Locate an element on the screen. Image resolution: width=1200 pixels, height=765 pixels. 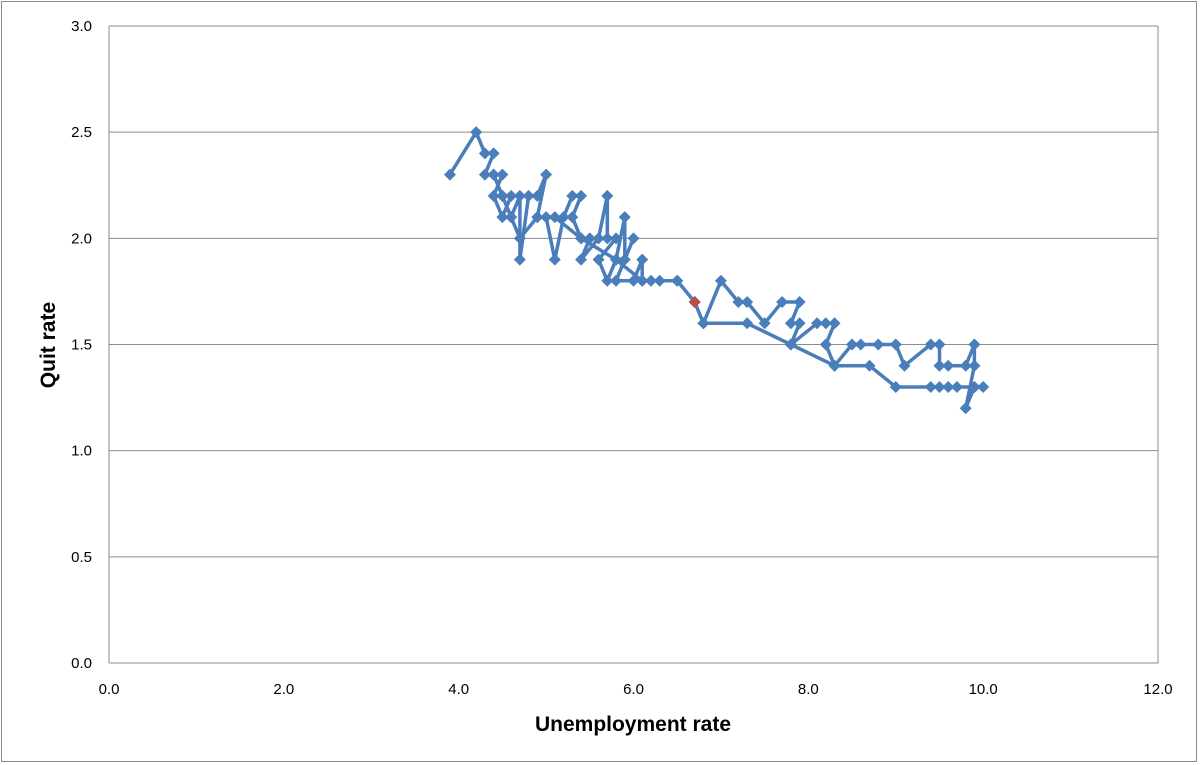
x-tick-label: 4.0 is located at coordinates (458, 689).